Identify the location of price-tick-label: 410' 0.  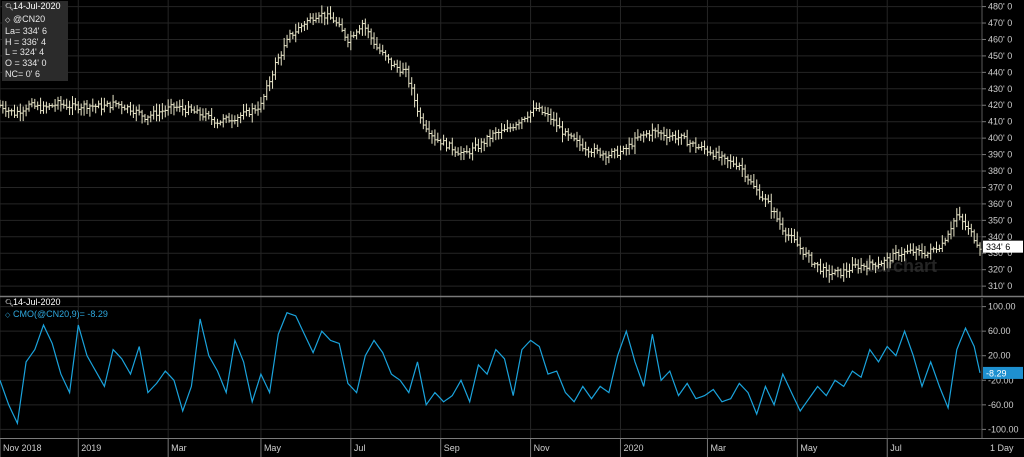
(1000, 122).